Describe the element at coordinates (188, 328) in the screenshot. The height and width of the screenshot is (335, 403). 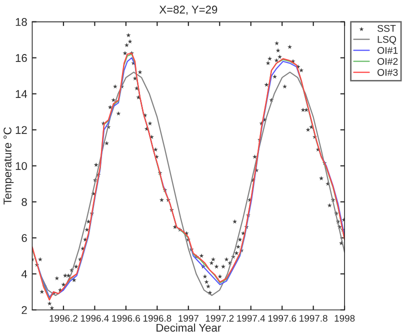
I see `x-axis-title: Decimal Year` at that location.